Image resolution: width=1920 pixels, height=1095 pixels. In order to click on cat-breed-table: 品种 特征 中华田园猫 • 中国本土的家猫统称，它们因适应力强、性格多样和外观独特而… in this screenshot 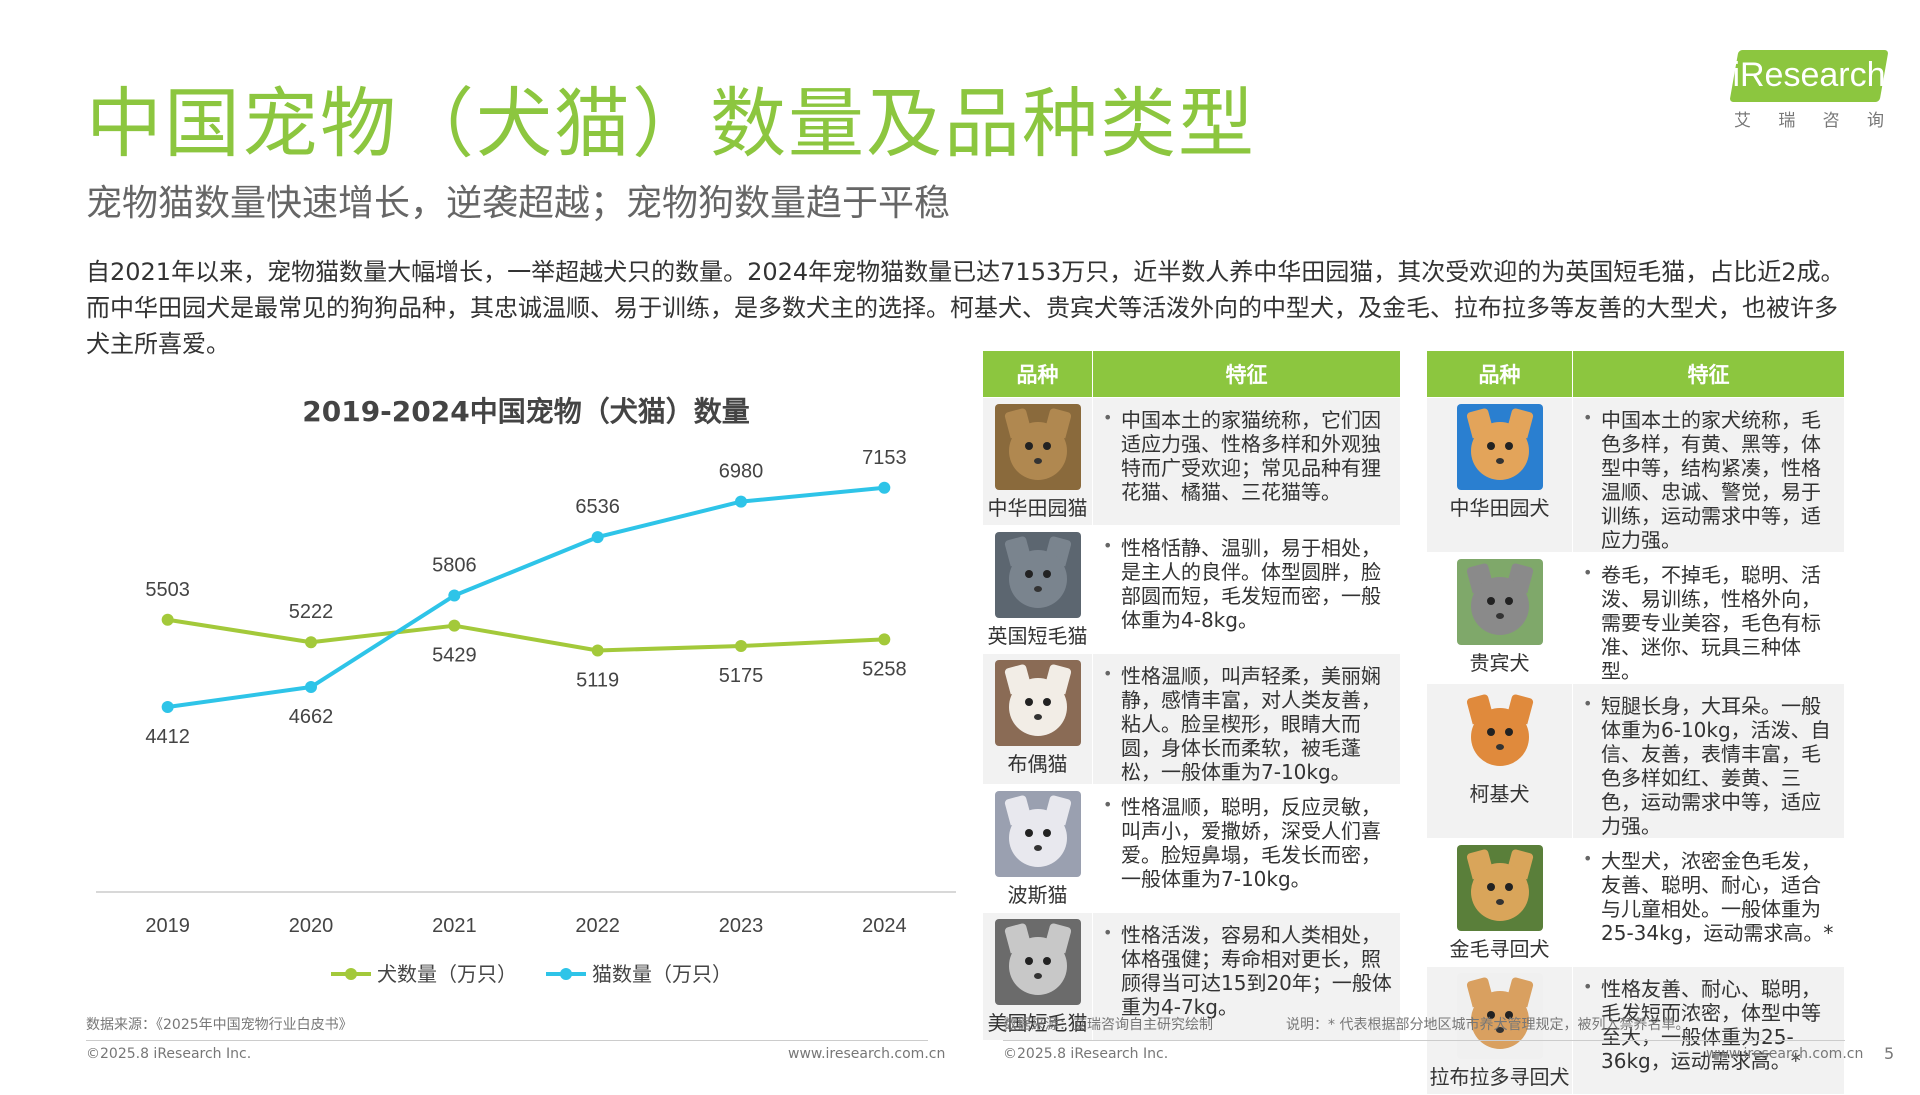, I will do `click(1191, 695)`.